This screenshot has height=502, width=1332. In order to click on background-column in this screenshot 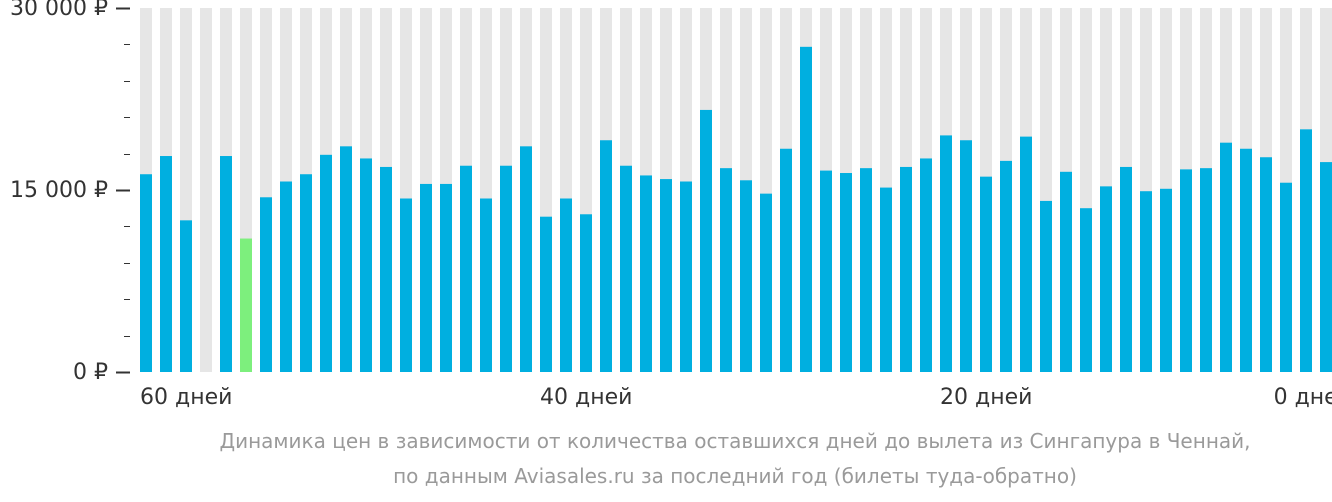, I will do `click(206, 190)`.